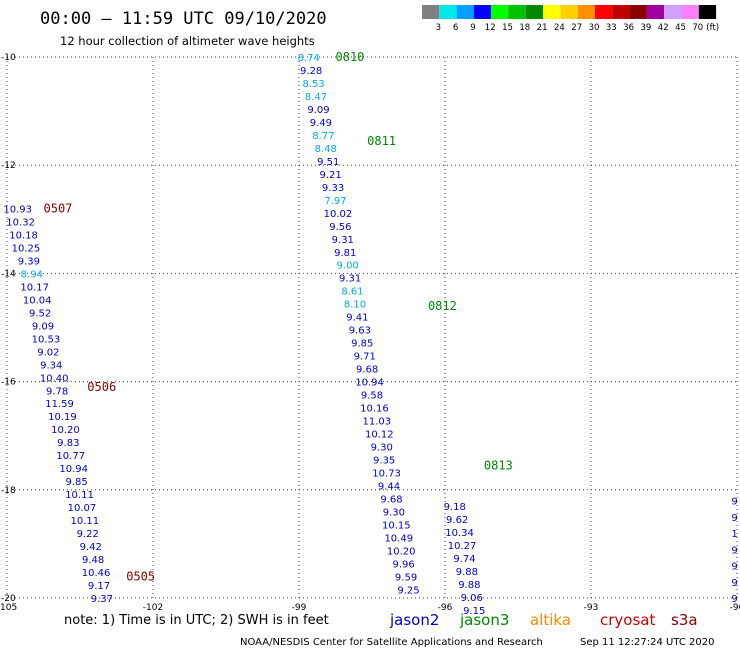 The image size is (740, 650). I want to click on legend-label: 24, so click(559, 28).